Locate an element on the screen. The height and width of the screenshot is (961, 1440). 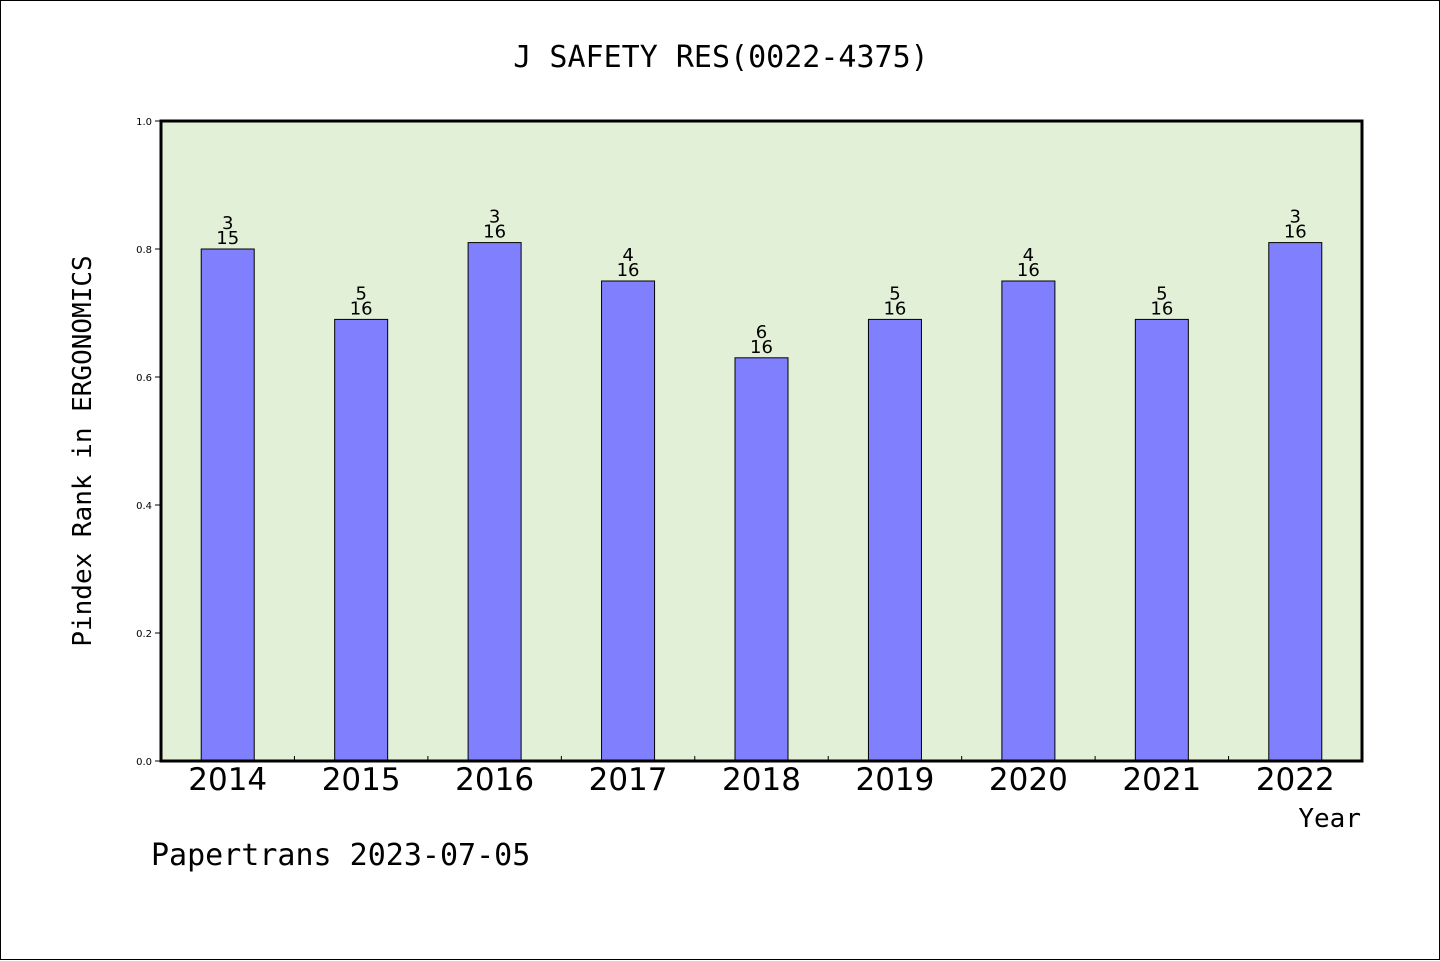
bar-2019 is located at coordinates (894, 540).